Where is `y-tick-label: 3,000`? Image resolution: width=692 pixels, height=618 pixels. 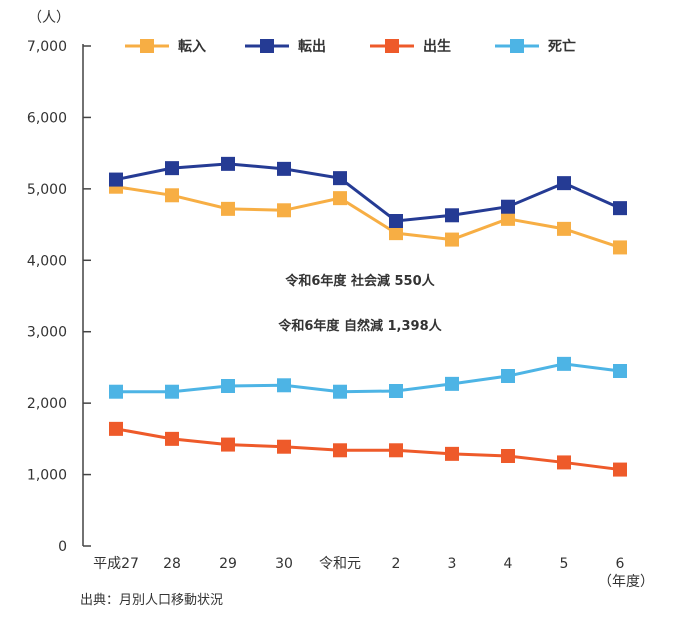 y-tick-label: 3,000 is located at coordinates (47, 333).